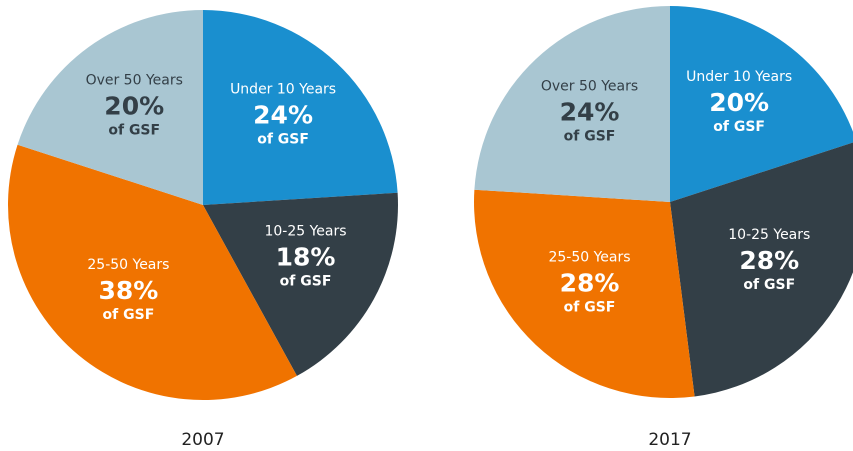 Image resolution: width=853 pixels, height=451 pixels. Describe the element at coordinates (128, 290) in the screenshot. I see `slice-value: 38%` at that location.